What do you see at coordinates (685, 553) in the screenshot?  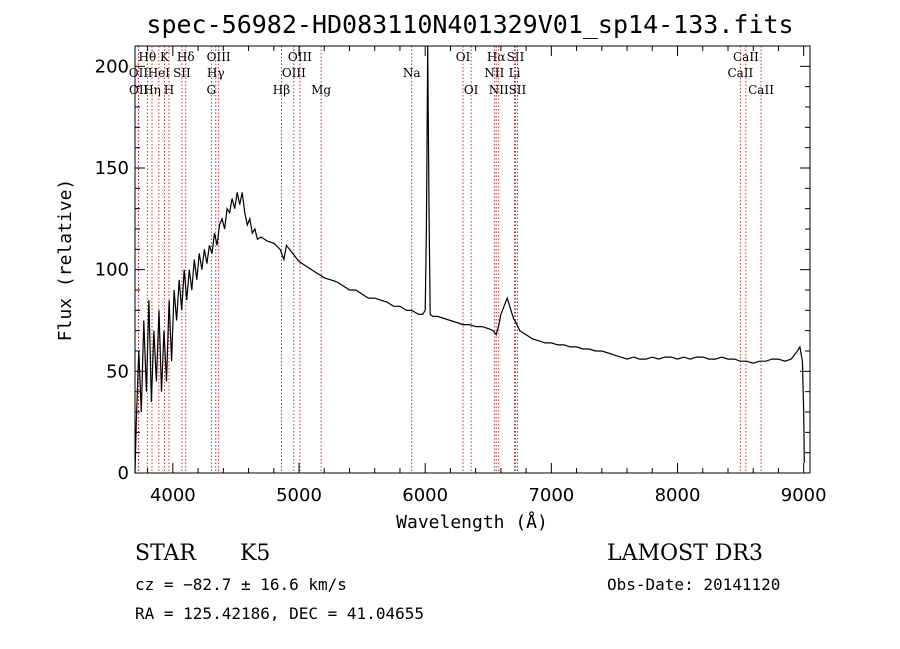 I see `survey-name: LAMOST DR3` at bounding box center [685, 553].